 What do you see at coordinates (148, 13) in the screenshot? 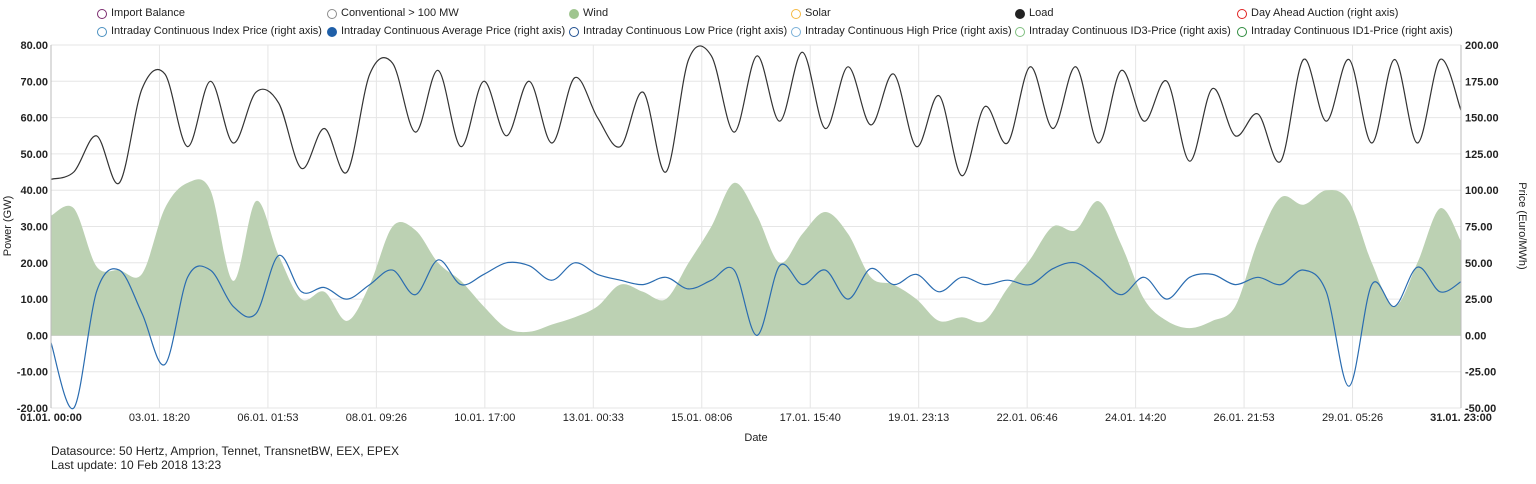
I see `legend-label: Import Balance` at bounding box center [148, 13].